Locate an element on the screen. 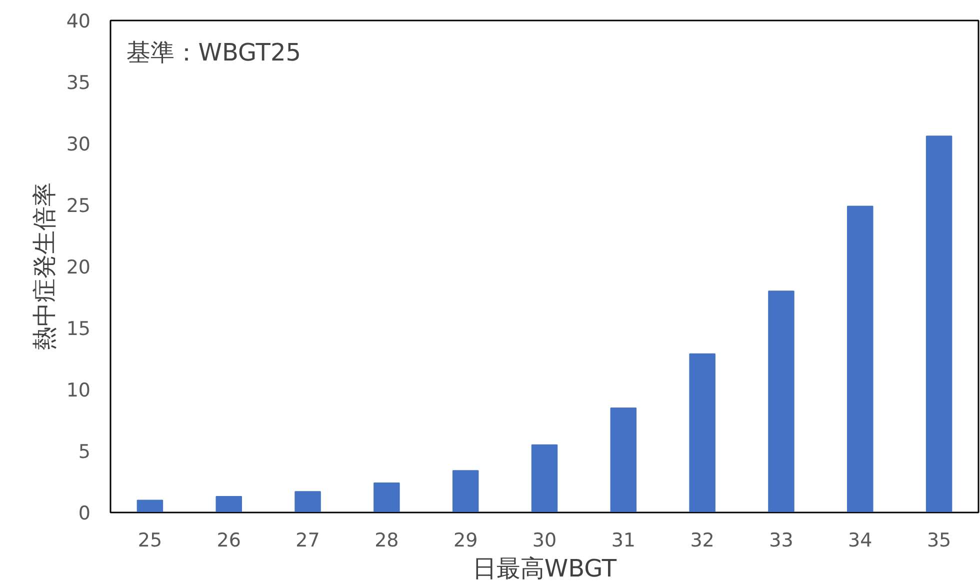  x-tick-label: 30 is located at coordinates (544, 541).